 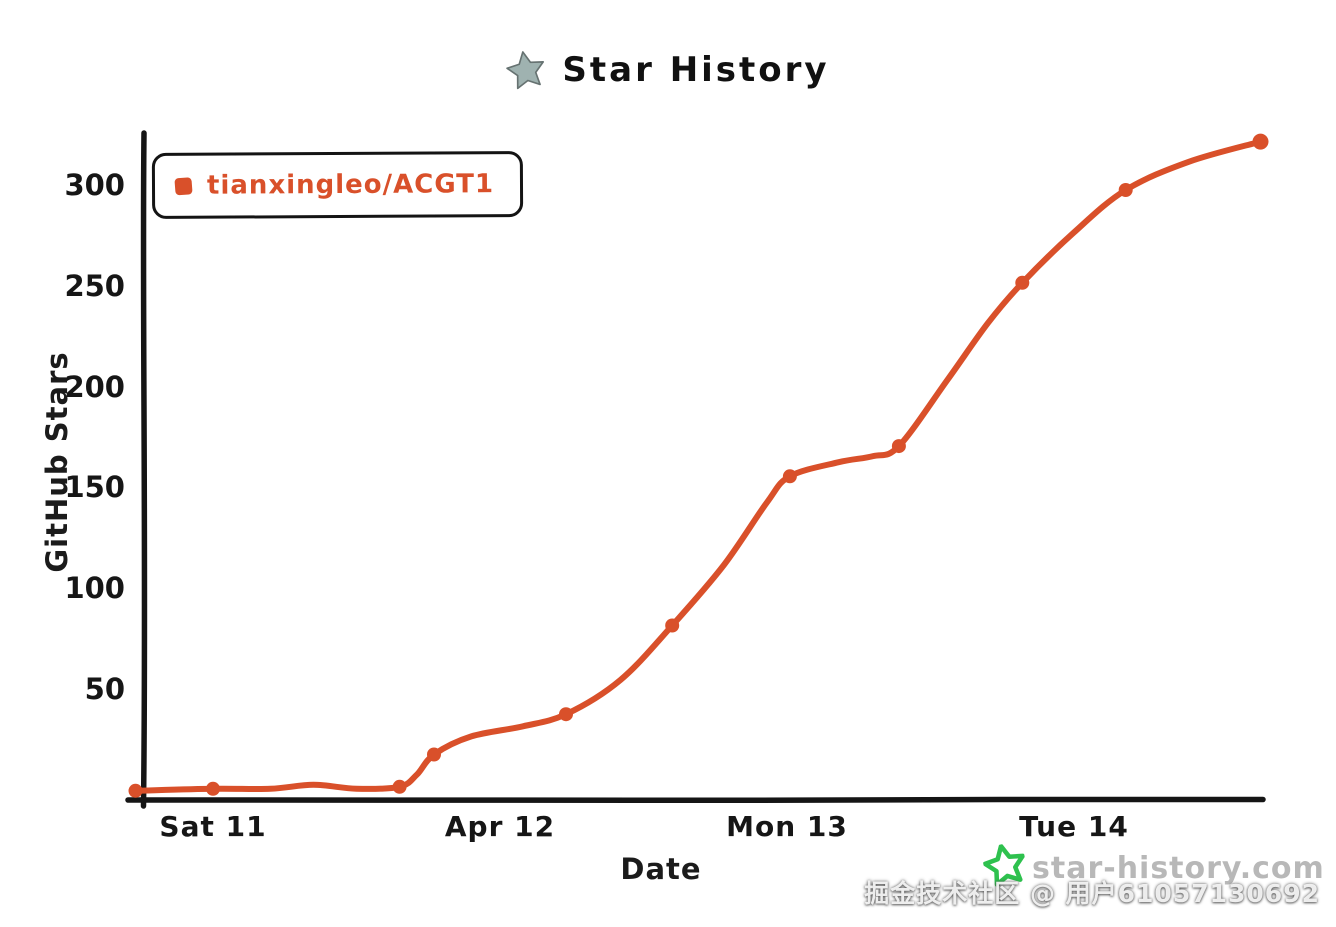 What do you see at coordinates (500, 826) in the screenshot?
I see `x-tick-label: Apr 12` at bounding box center [500, 826].